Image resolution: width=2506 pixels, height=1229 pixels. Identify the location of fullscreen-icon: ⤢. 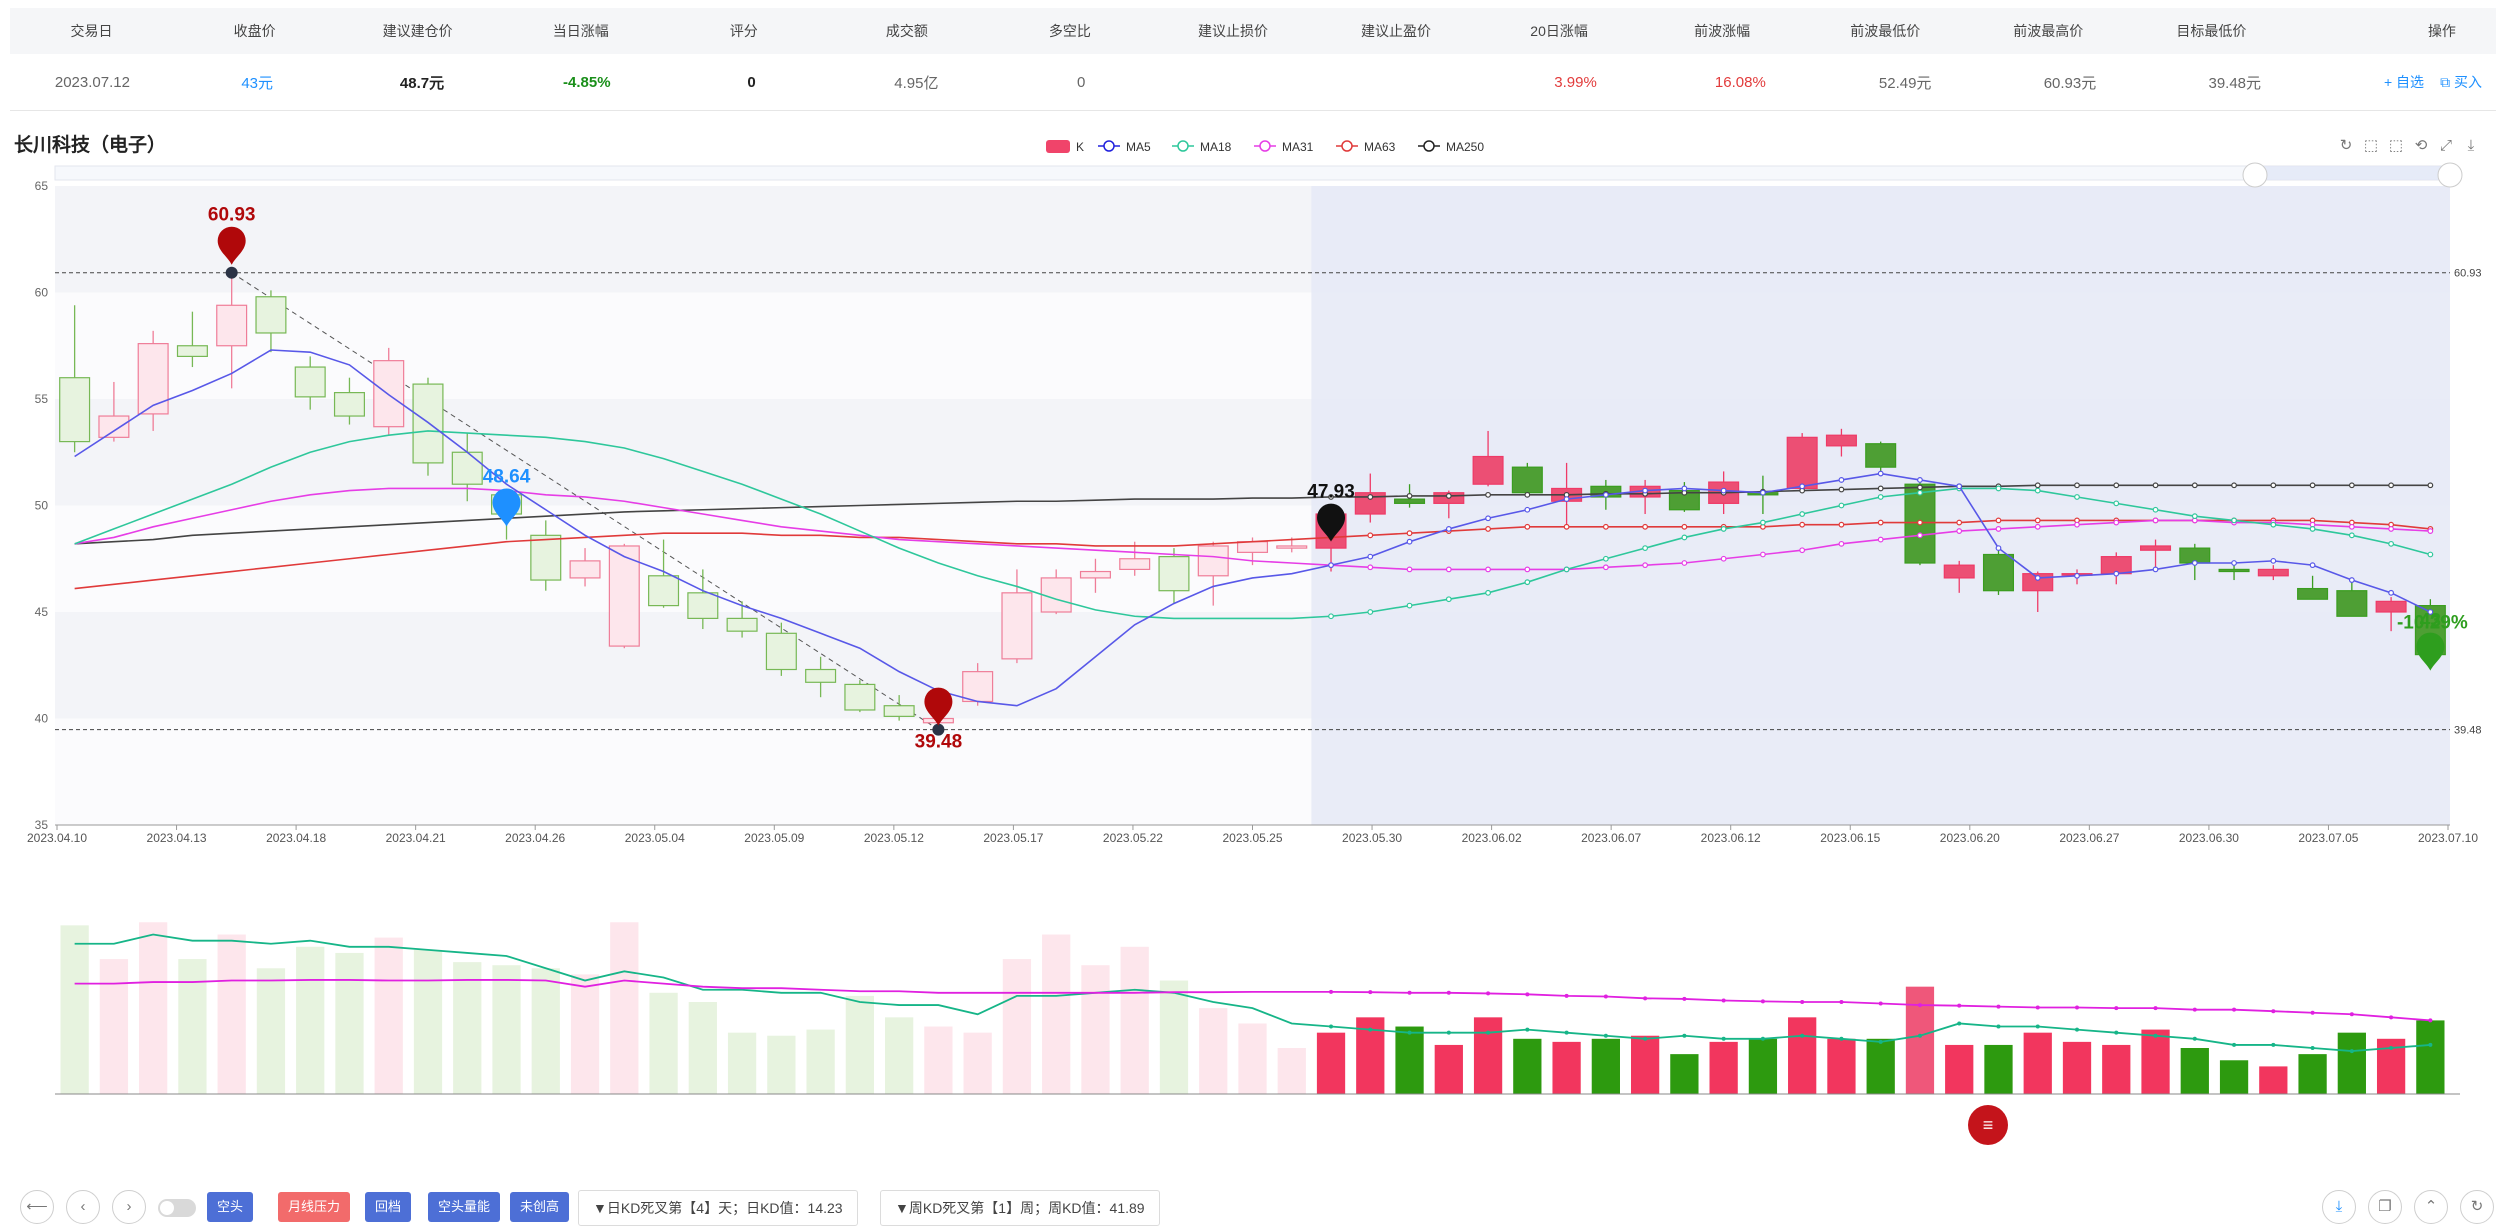
(2446, 145).